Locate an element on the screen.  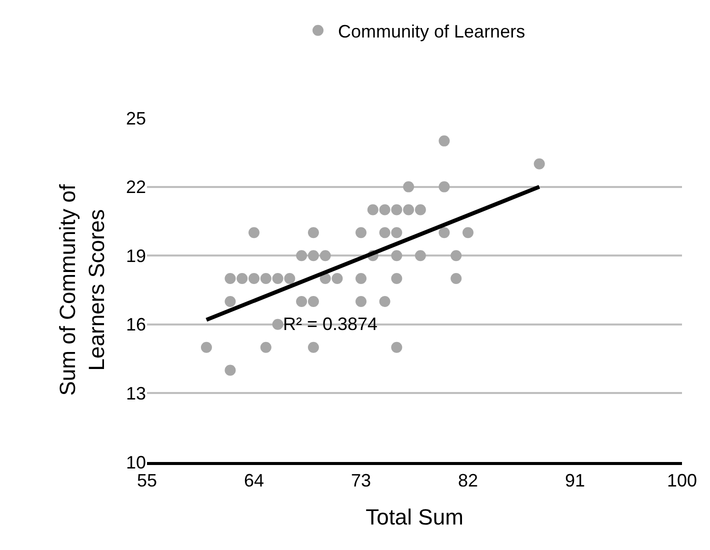
y-axis-title: Sum of Community of Learners Scores is located at coordinates (82, 289).